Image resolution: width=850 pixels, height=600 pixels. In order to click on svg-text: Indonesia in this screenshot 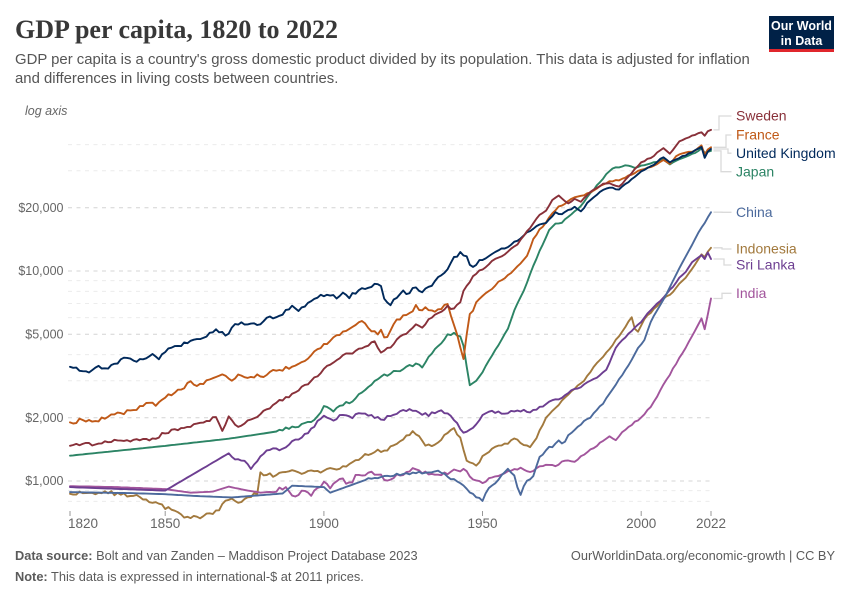, I will do `click(766, 249)`.